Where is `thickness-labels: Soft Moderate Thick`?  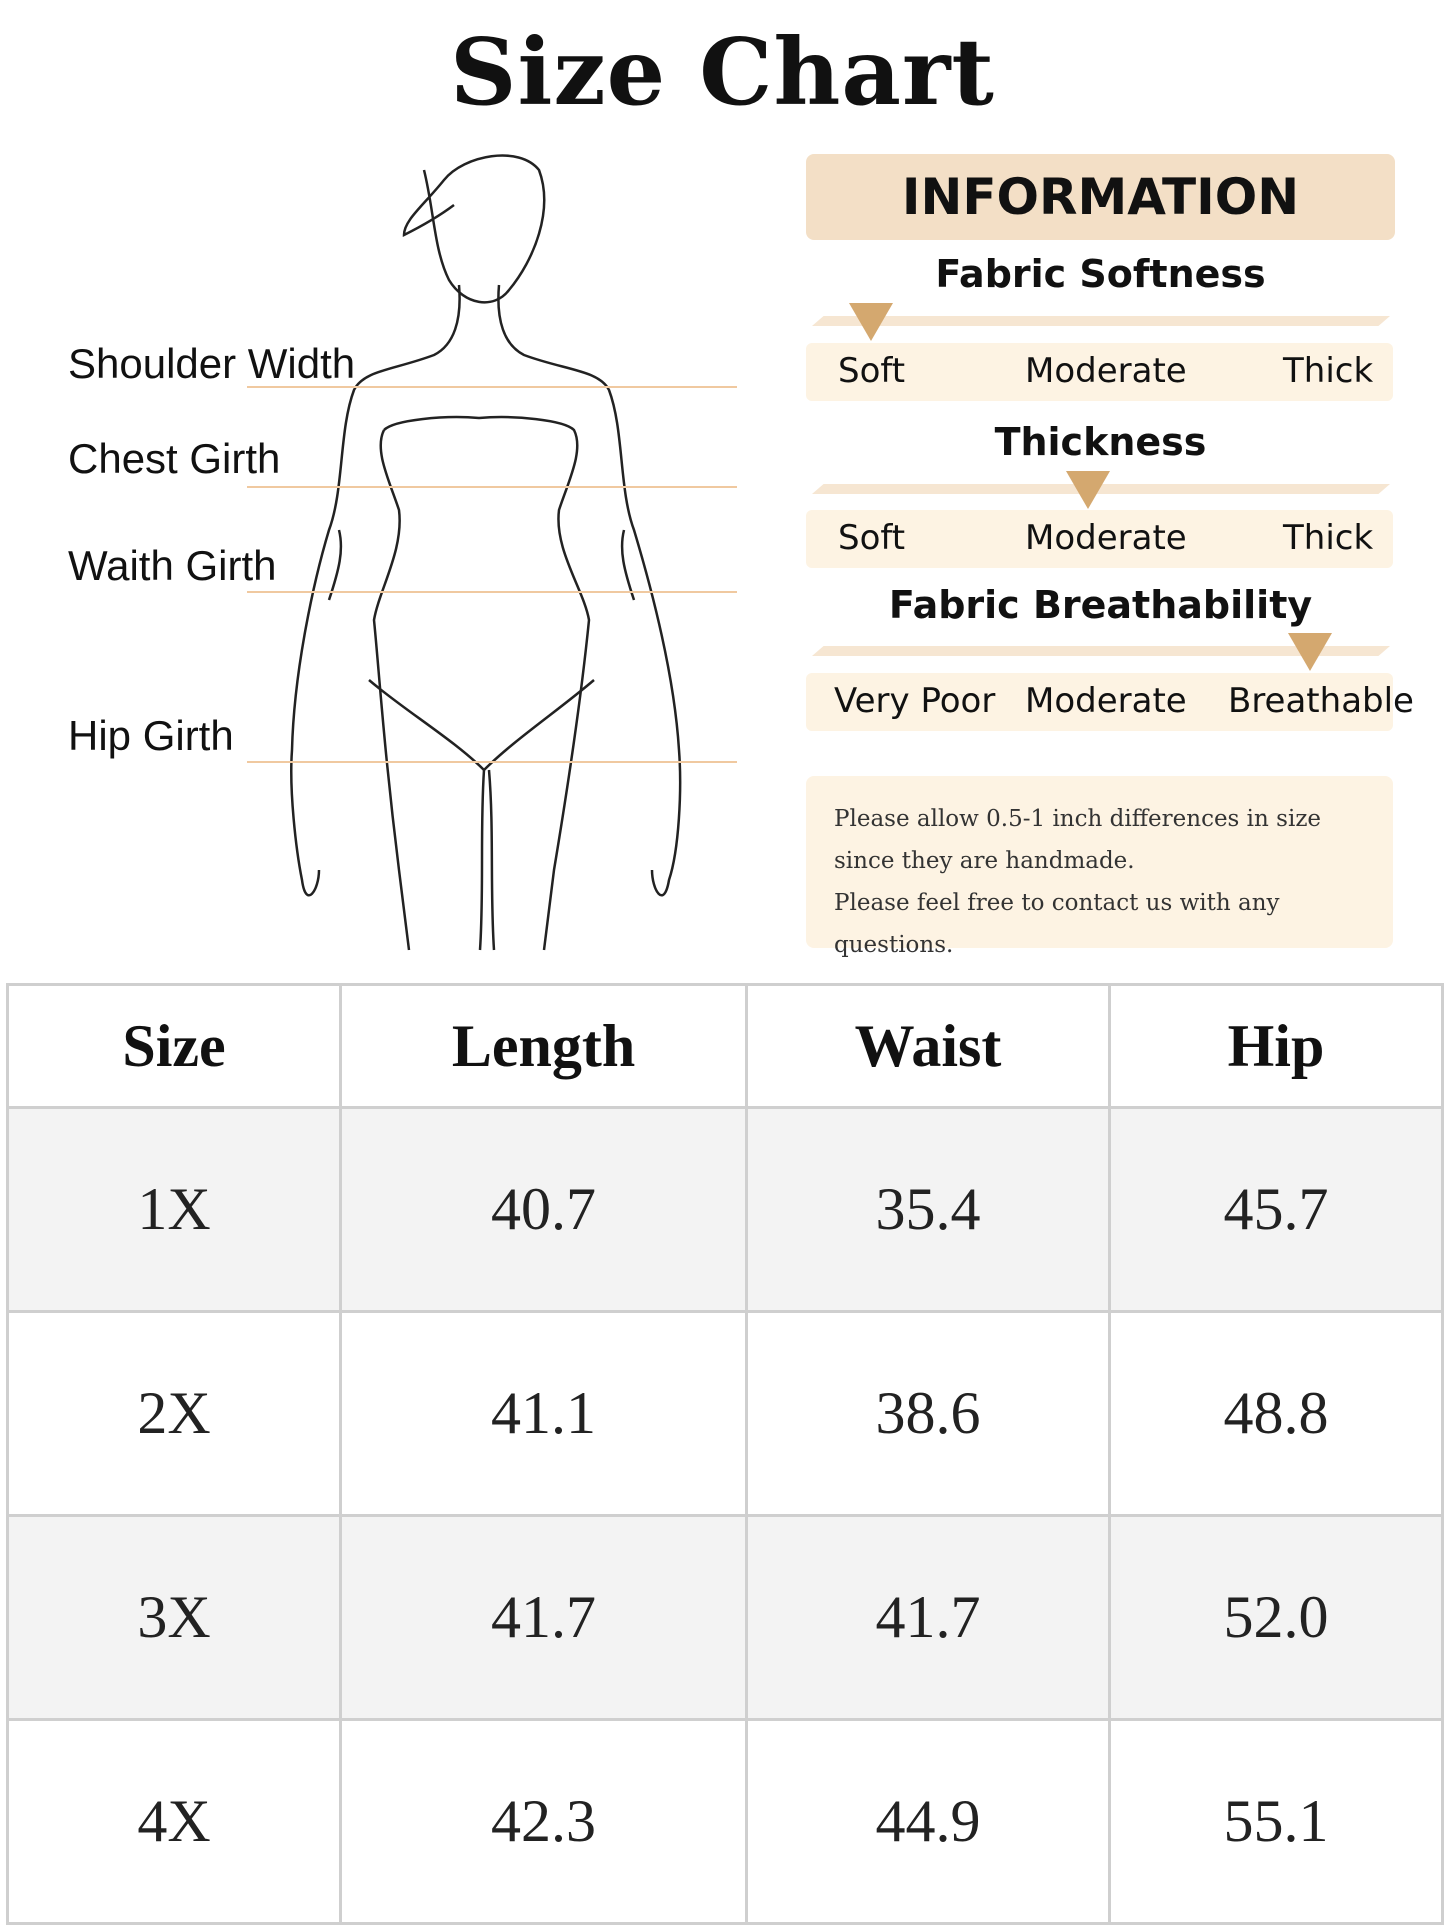
thickness-labels: Soft Moderate Thick is located at coordinates (1099, 539).